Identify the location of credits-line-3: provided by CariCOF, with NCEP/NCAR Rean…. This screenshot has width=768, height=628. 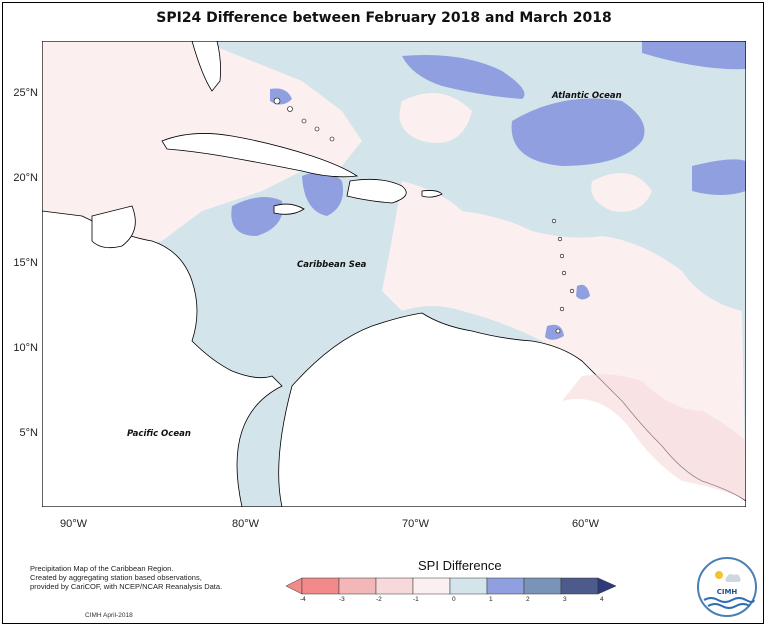
(126, 586).